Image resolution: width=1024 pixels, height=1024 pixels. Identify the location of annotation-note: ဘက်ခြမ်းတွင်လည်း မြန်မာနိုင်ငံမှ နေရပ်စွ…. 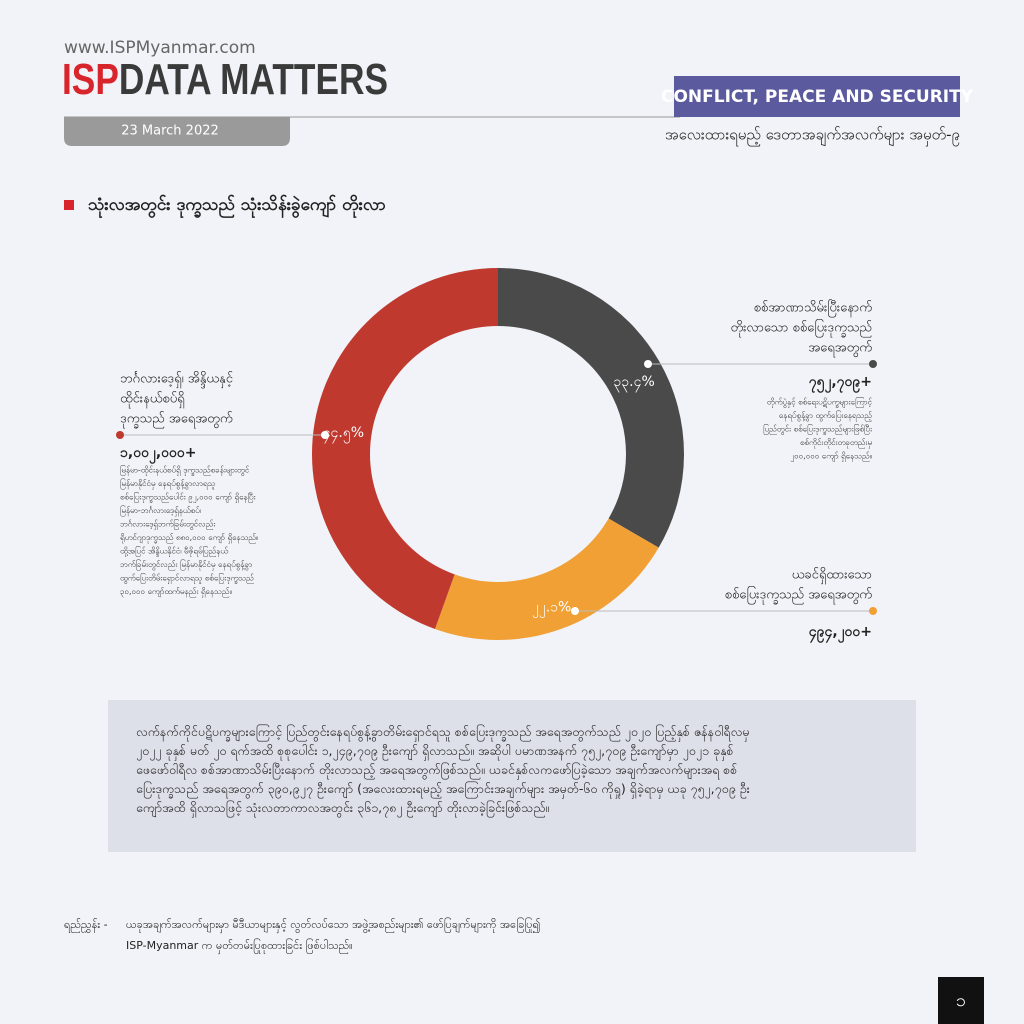
(186, 565).